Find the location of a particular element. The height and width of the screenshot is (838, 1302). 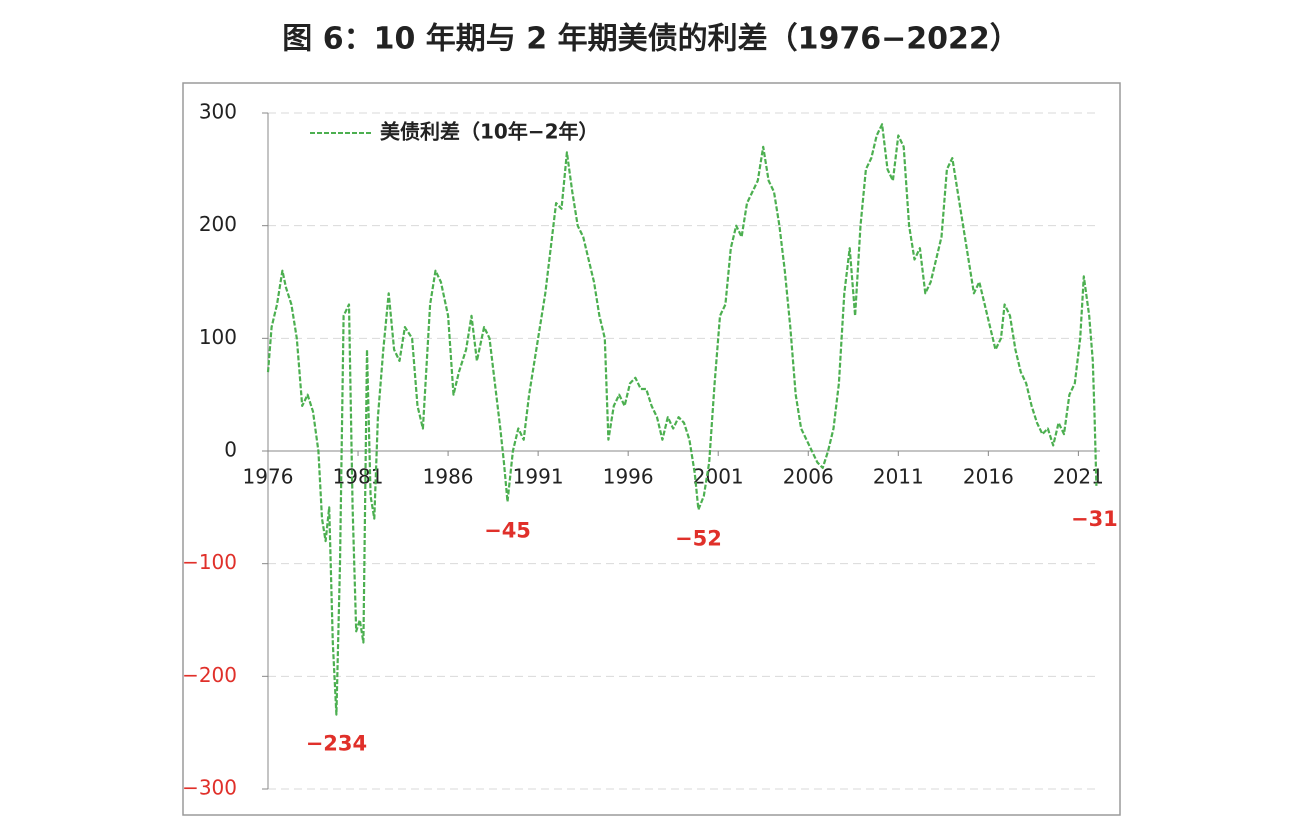

legend-label: 美债利差（10年−2年） is located at coordinates (489, 132).